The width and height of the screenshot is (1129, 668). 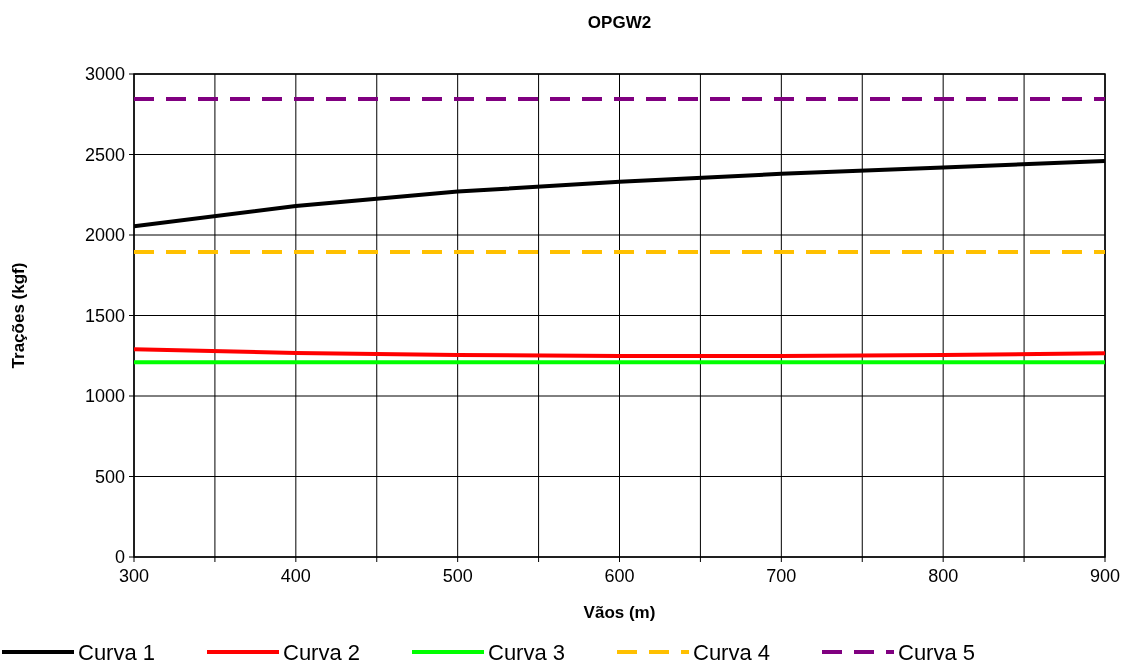 I want to click on x-tick-label: 700, so click(x=781, y=576).